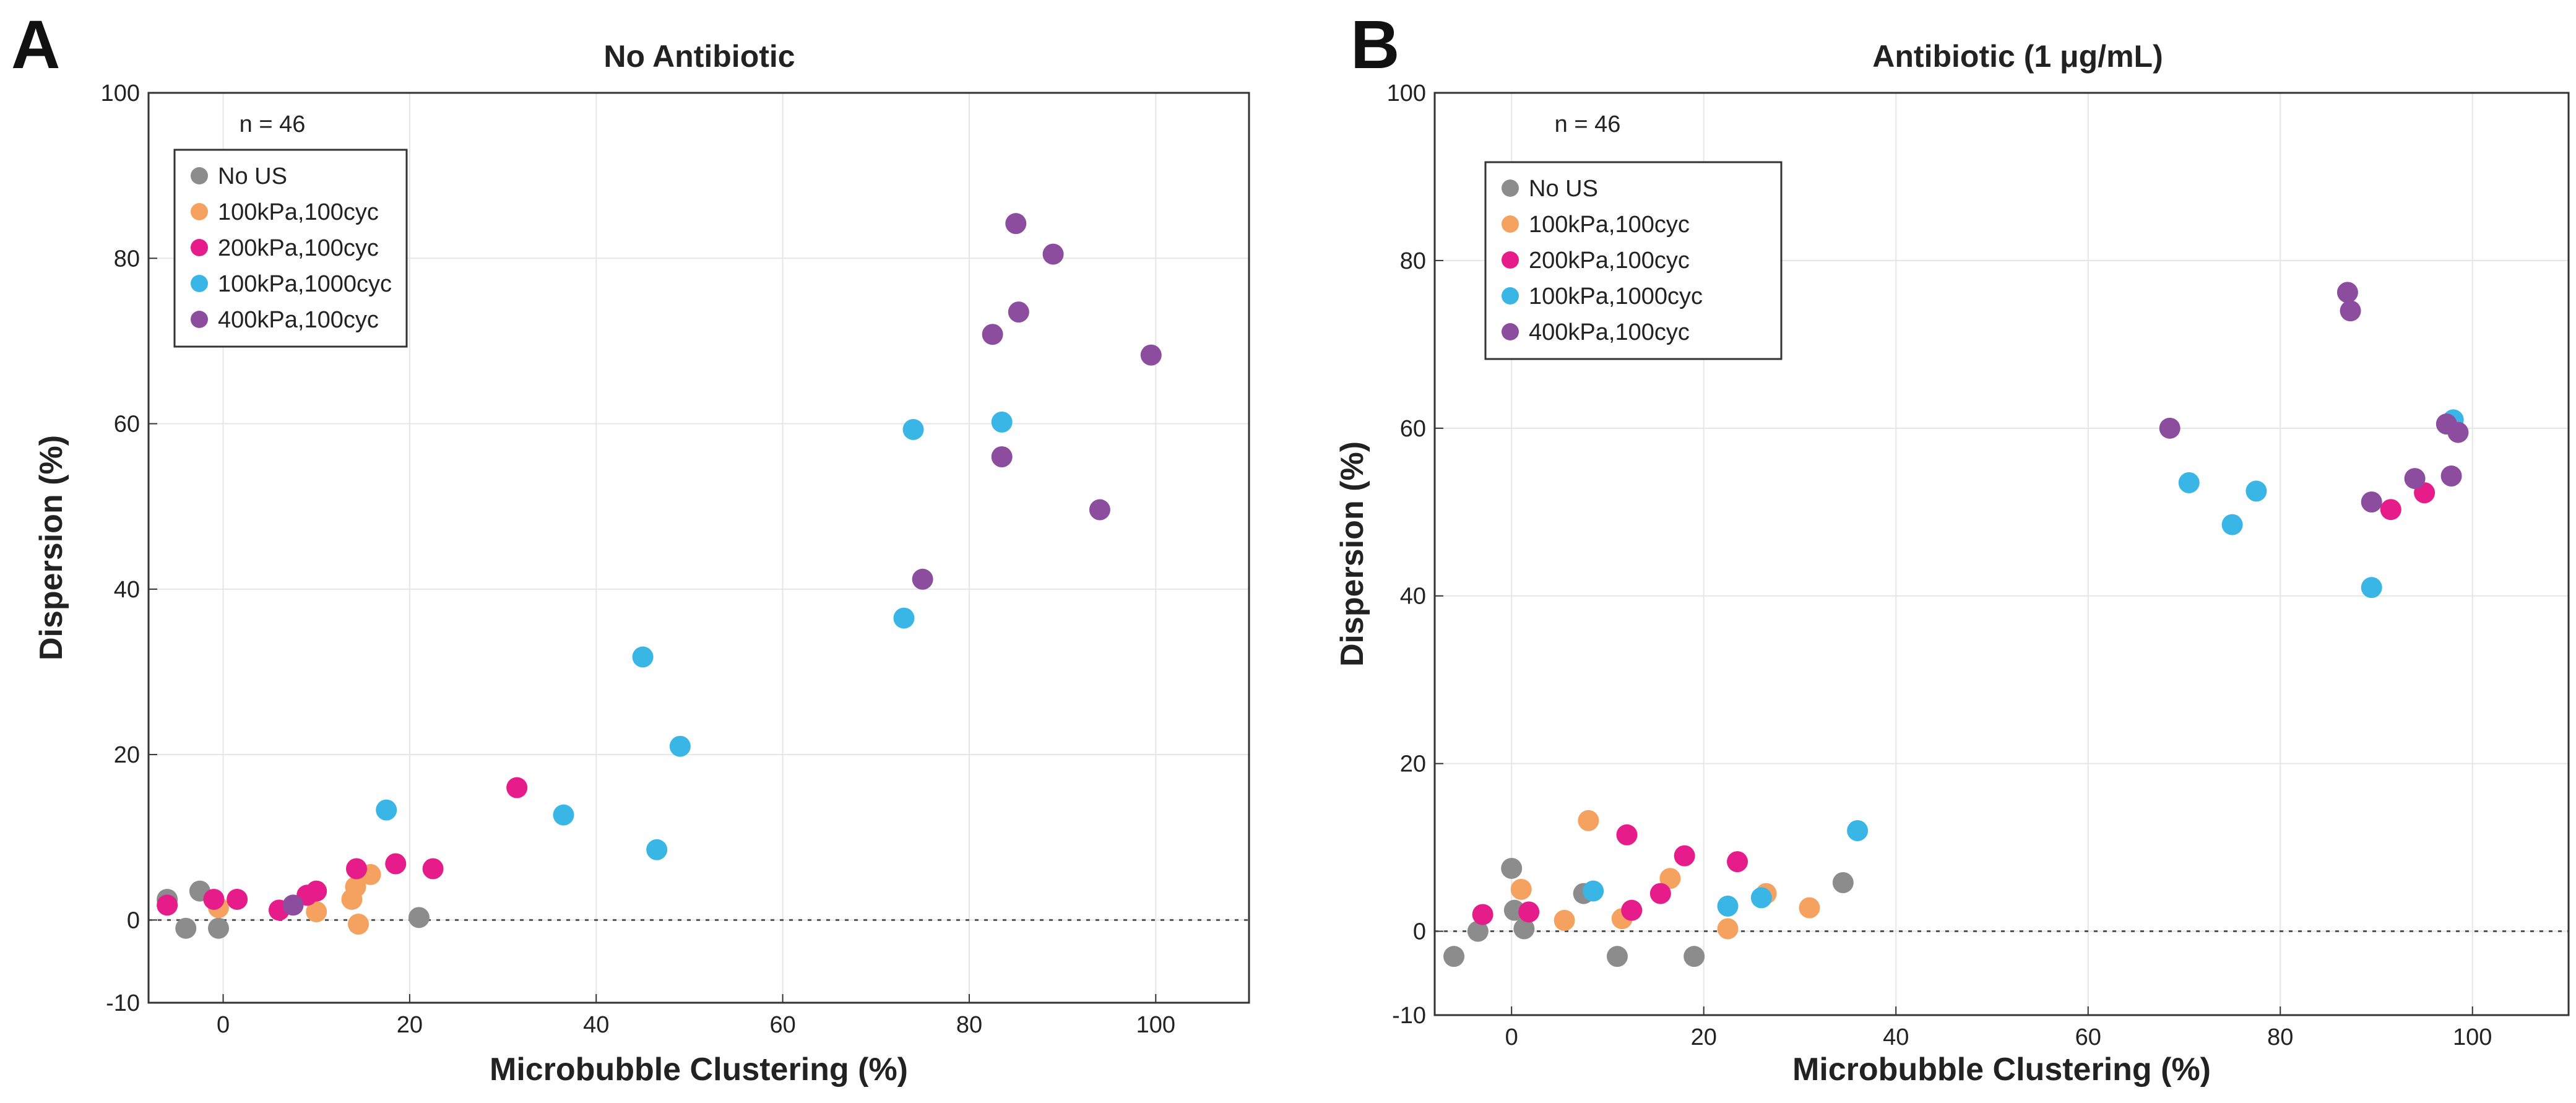 Image resolution: width=2576 pixels, height=1103 pixels. What do you see at coordinates (1375, 45) in the screenshot?
I see `panel-letter: B` at bounding box center [1375, 45].